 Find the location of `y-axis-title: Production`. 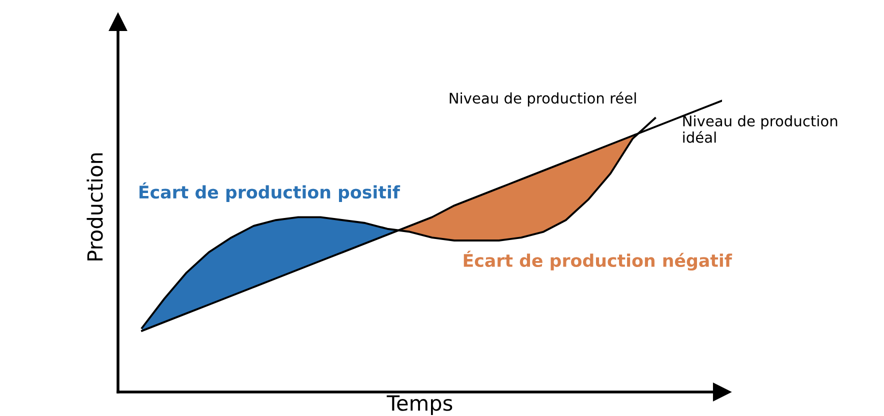

y-axis-title: Production is located at coordinates (94, 206).